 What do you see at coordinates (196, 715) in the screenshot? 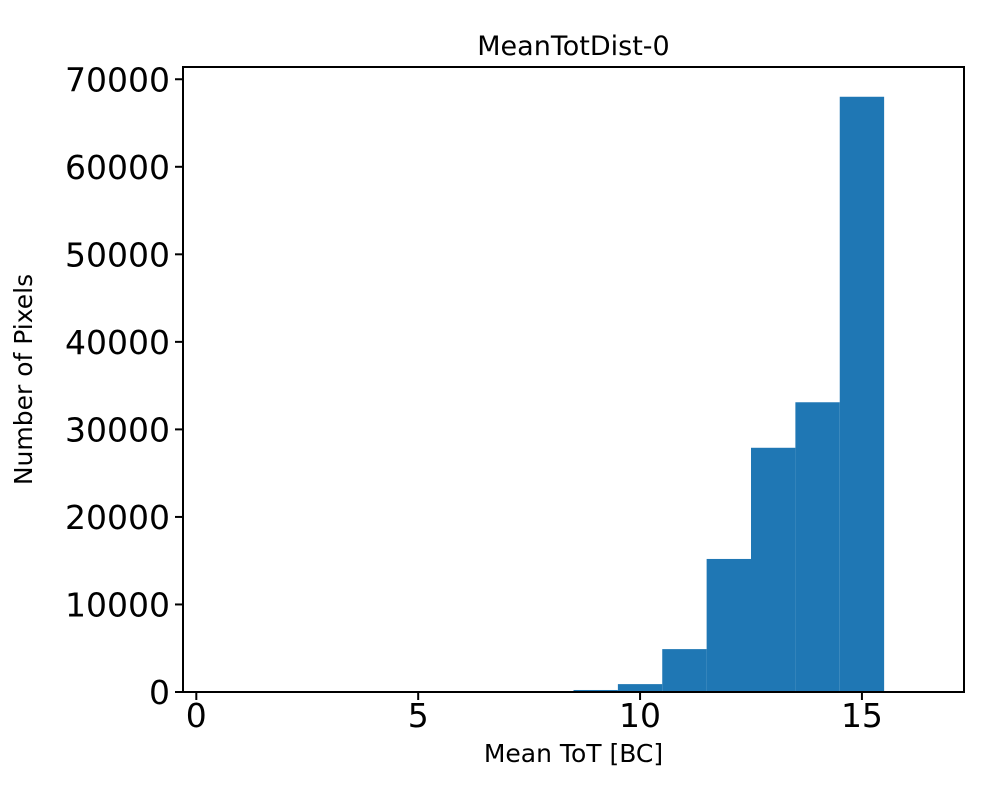
I see `x-tick-label: 0` at bounding box center [196, 715].